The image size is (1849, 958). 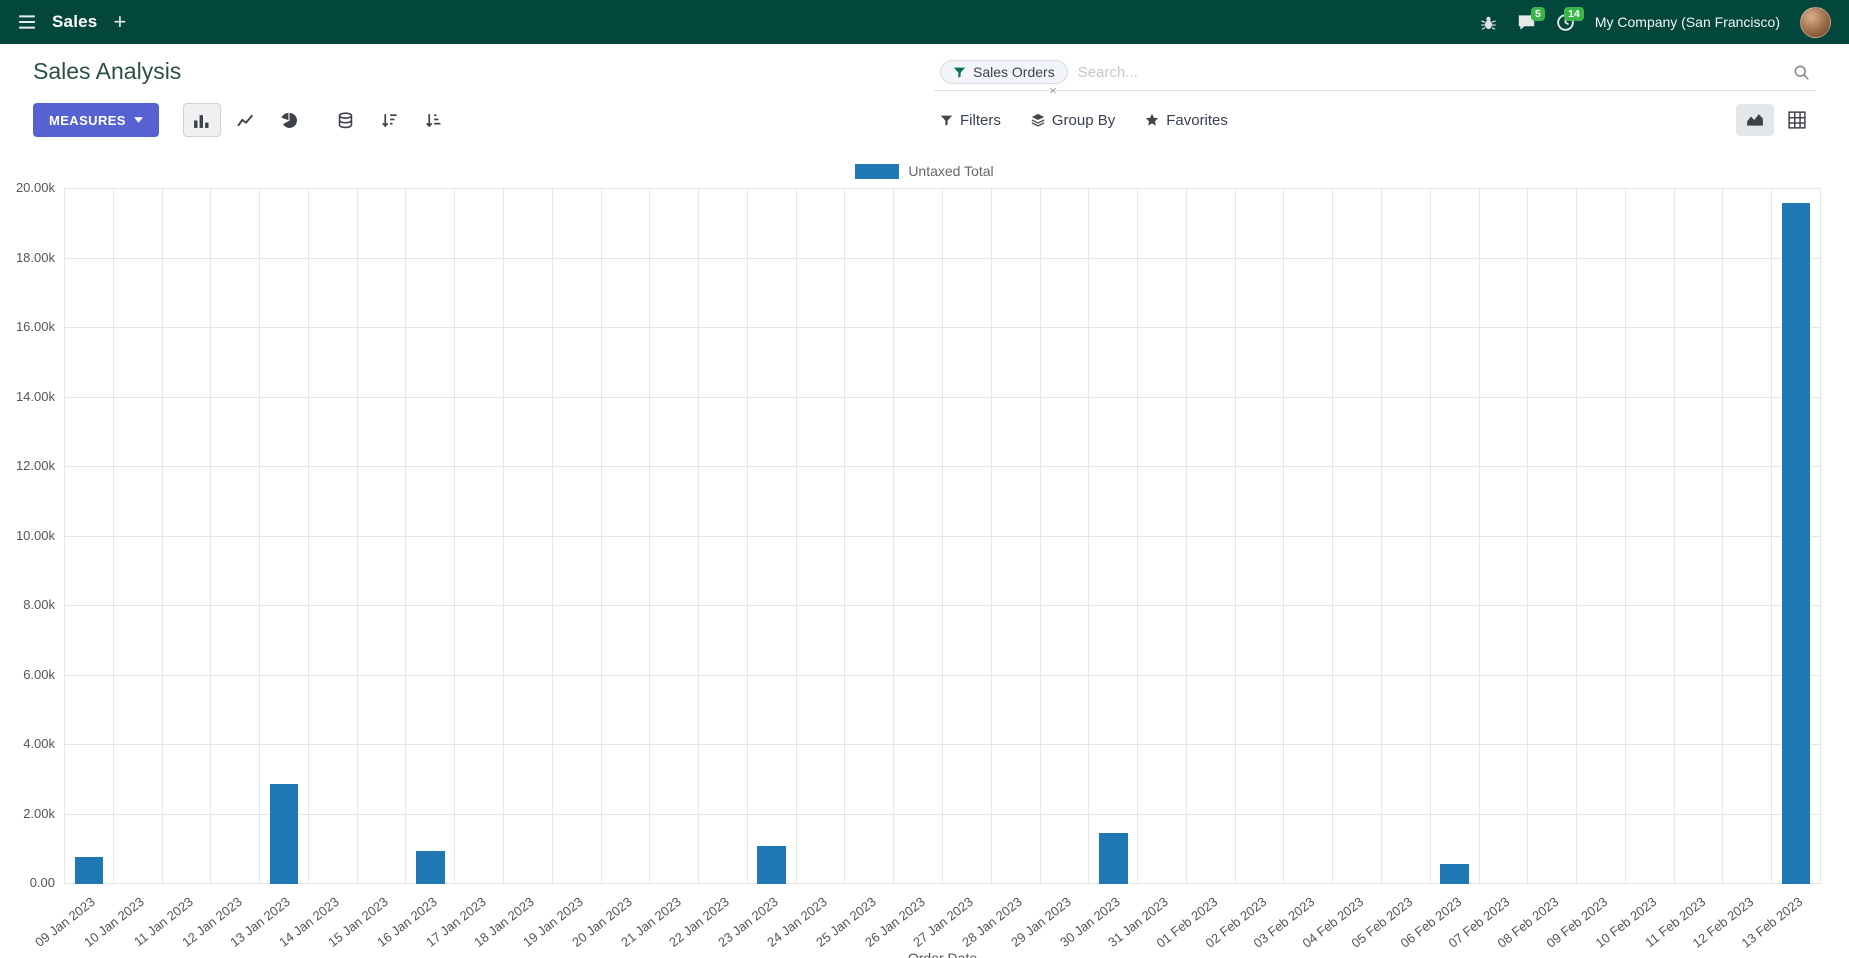 I want to click on y-tick-label: 20.00k, so click(x=35, y=187).